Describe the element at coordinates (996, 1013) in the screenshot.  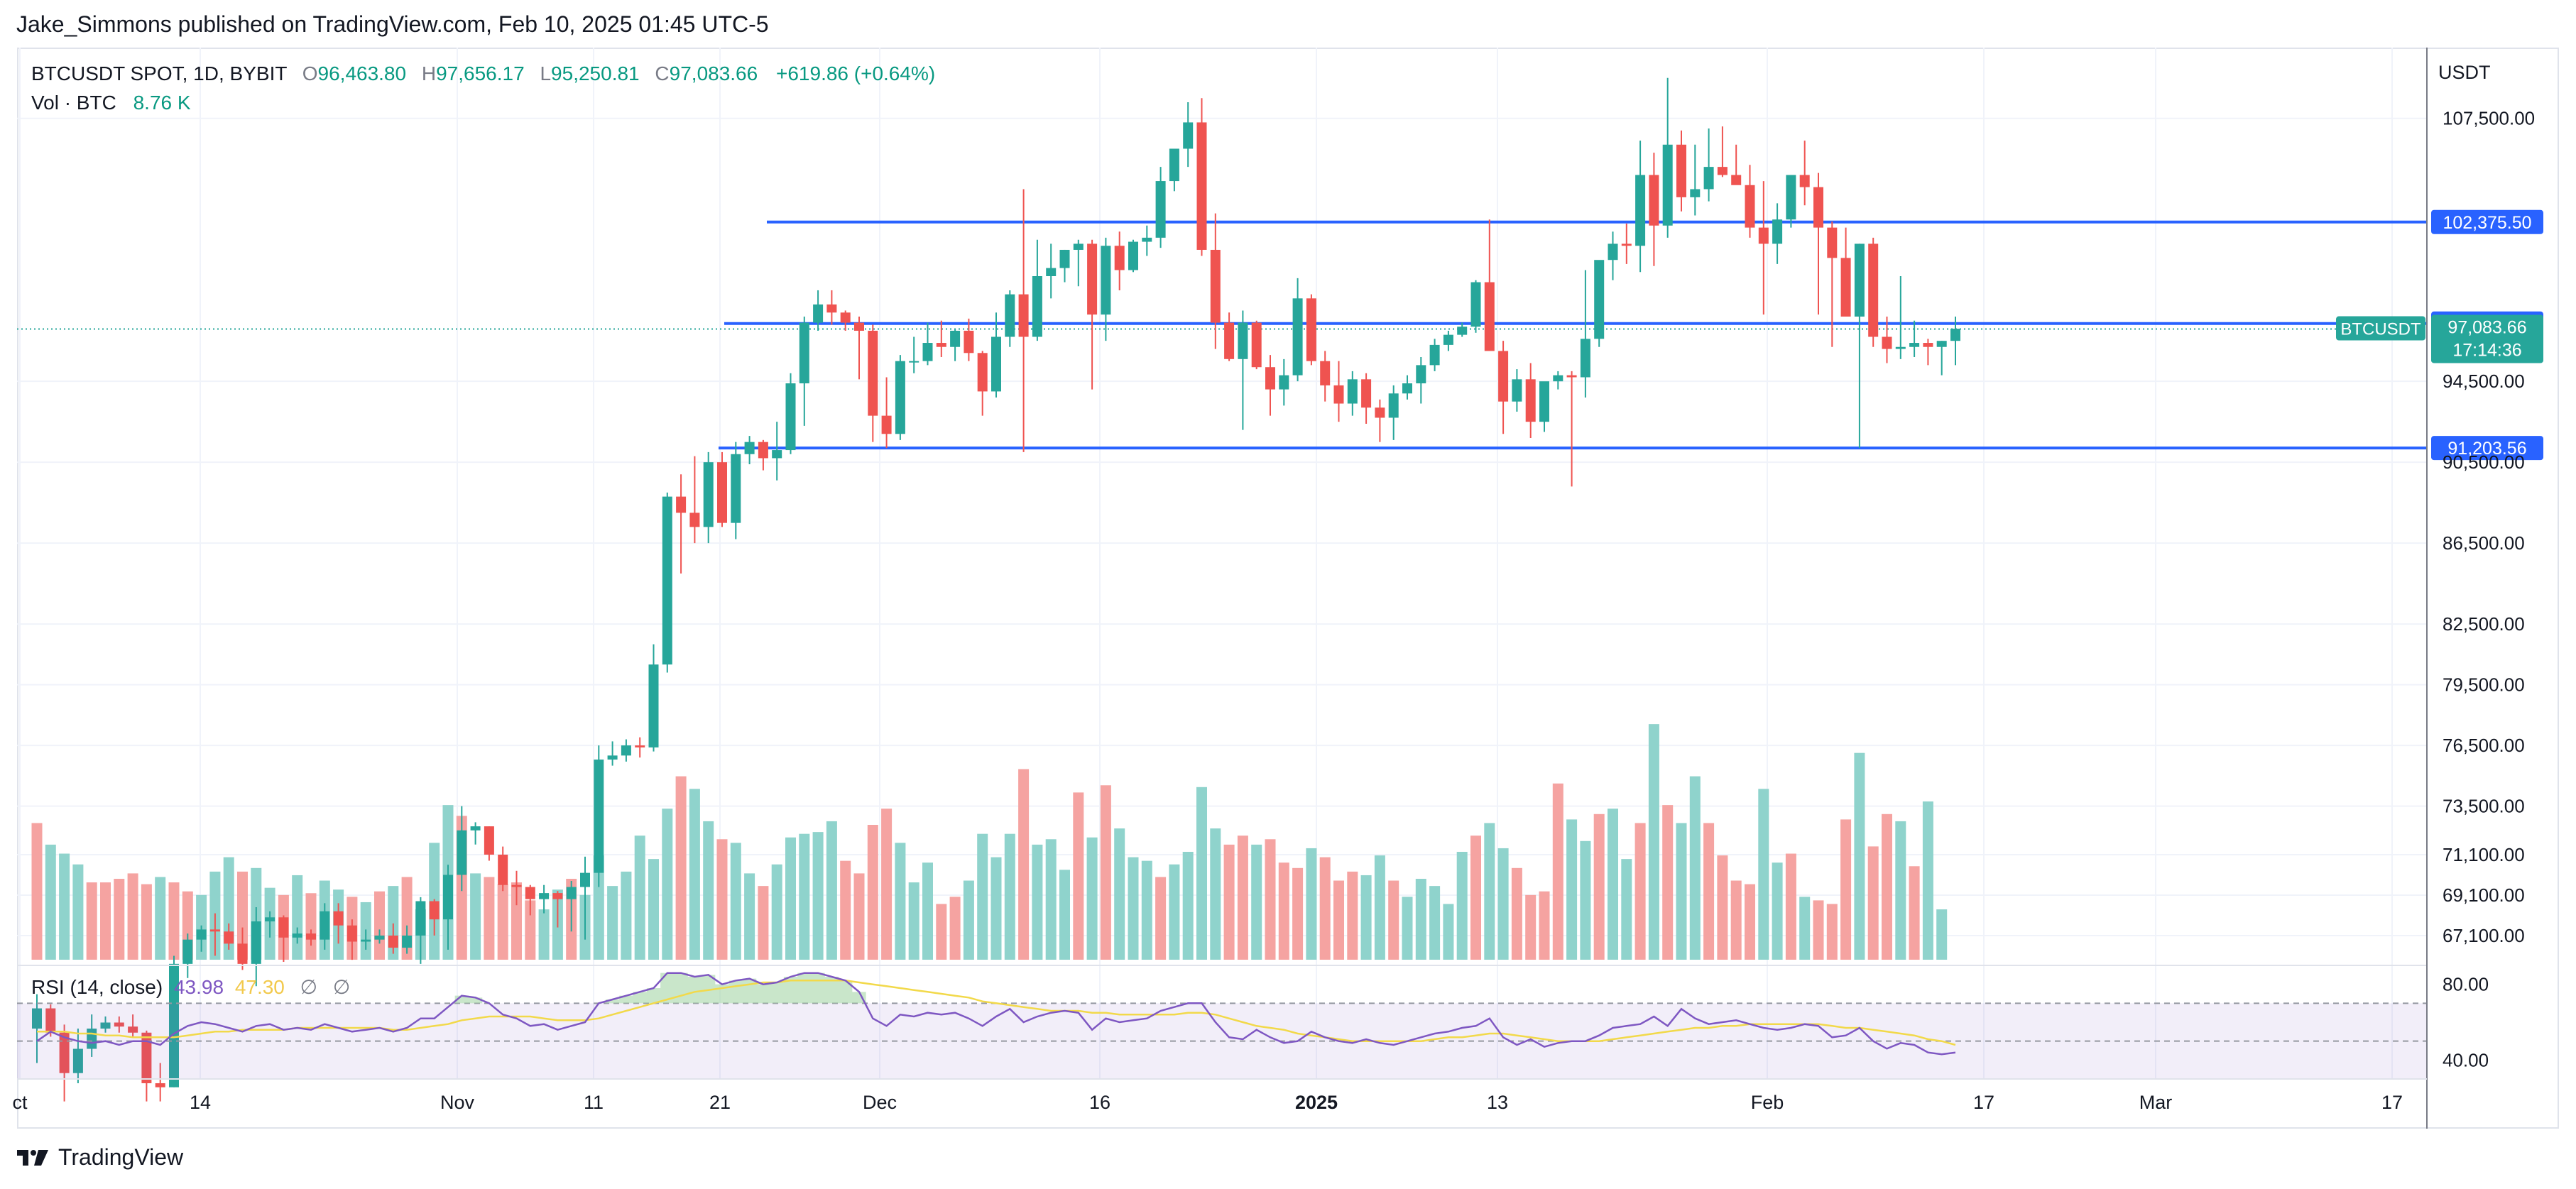
I see `rsi-ma-line` at that location.